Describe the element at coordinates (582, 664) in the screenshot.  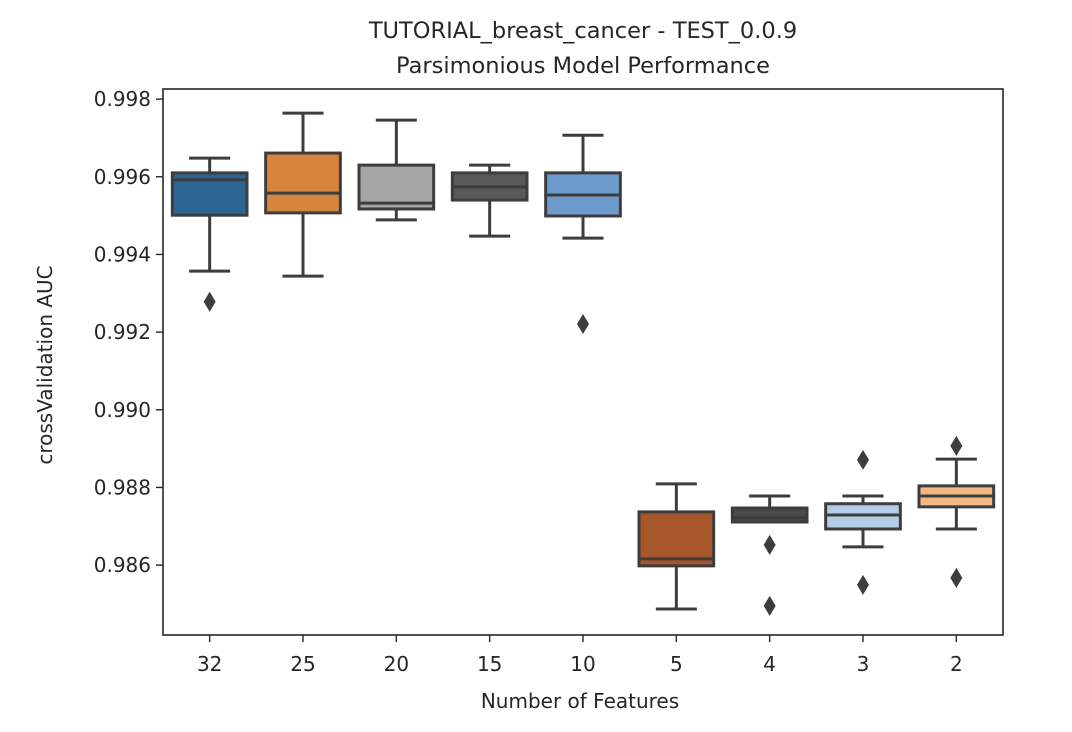
I see `x-tick-label: 10` at that location.